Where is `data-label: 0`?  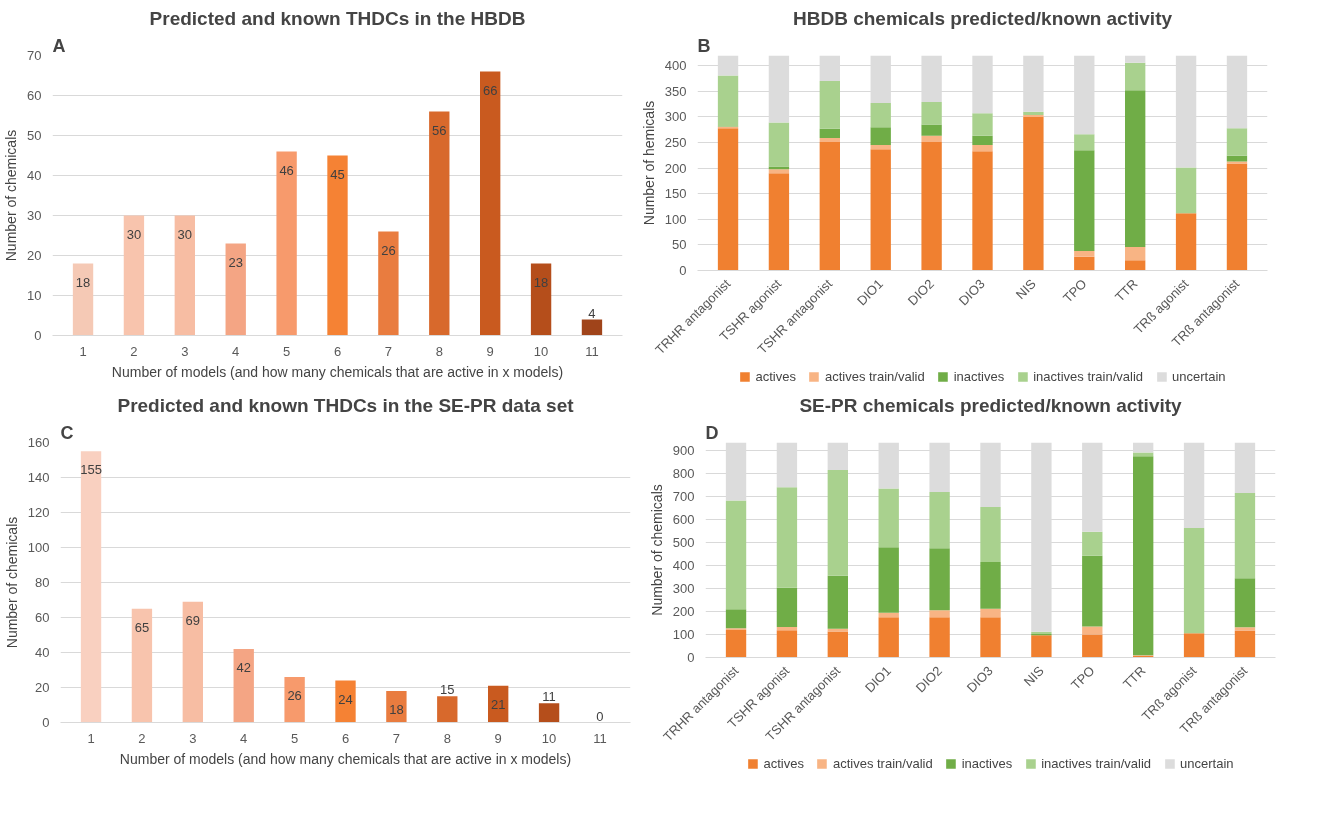
data-label: 0 is located at coordinates (600, 716).